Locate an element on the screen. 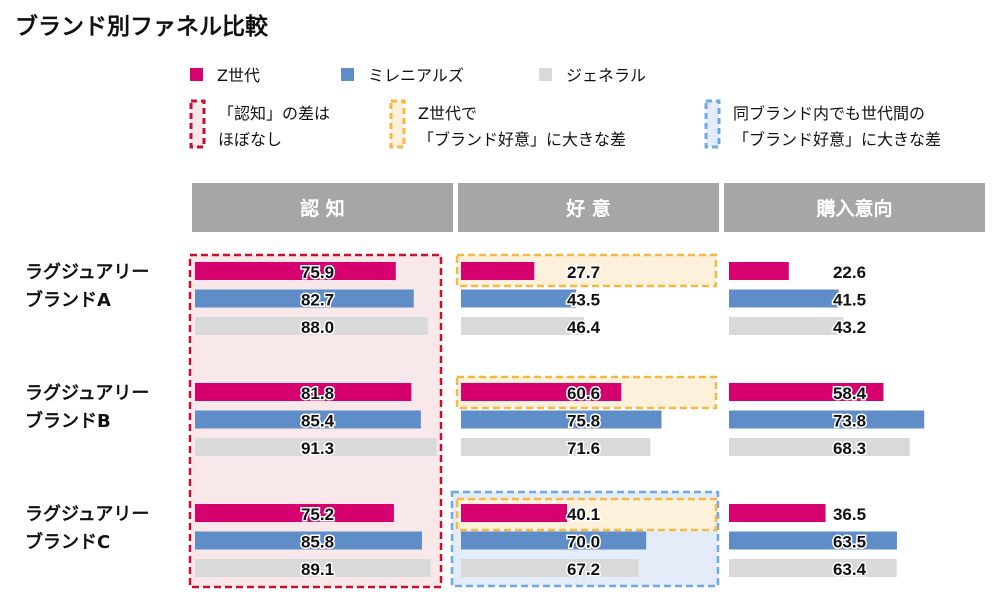 This screenshot has width=1000, height=600. data-label: 85.4 is located at coordinates (318, 421).